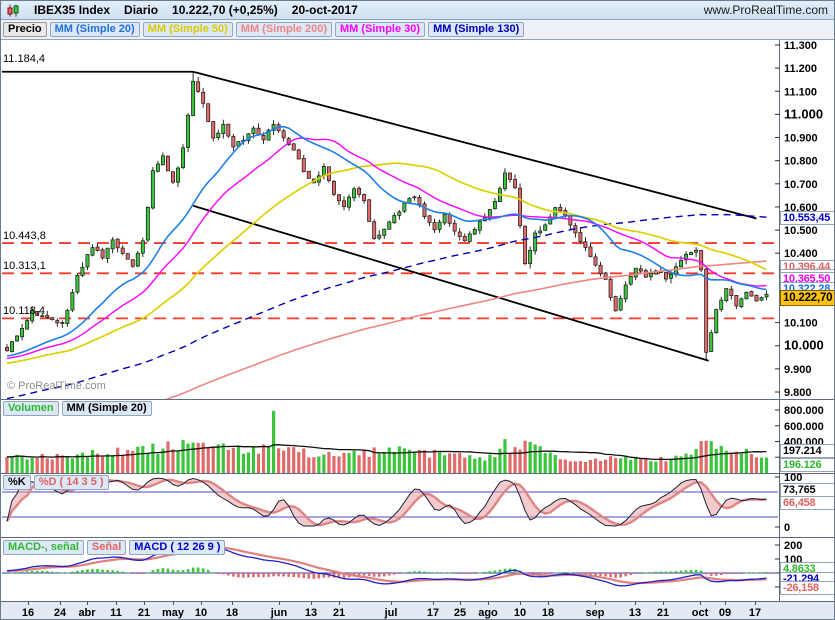 Image resolution: width=835 pixels, height=620 pixels. I want to click on candlestick-icon, so click(13, 10).